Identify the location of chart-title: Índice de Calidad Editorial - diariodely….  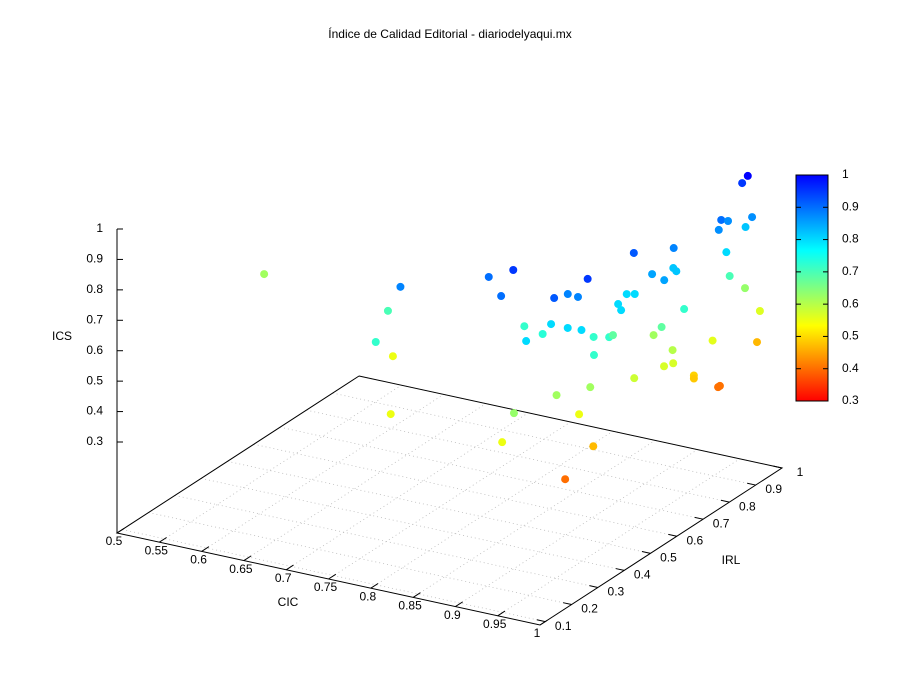
(449, 33).